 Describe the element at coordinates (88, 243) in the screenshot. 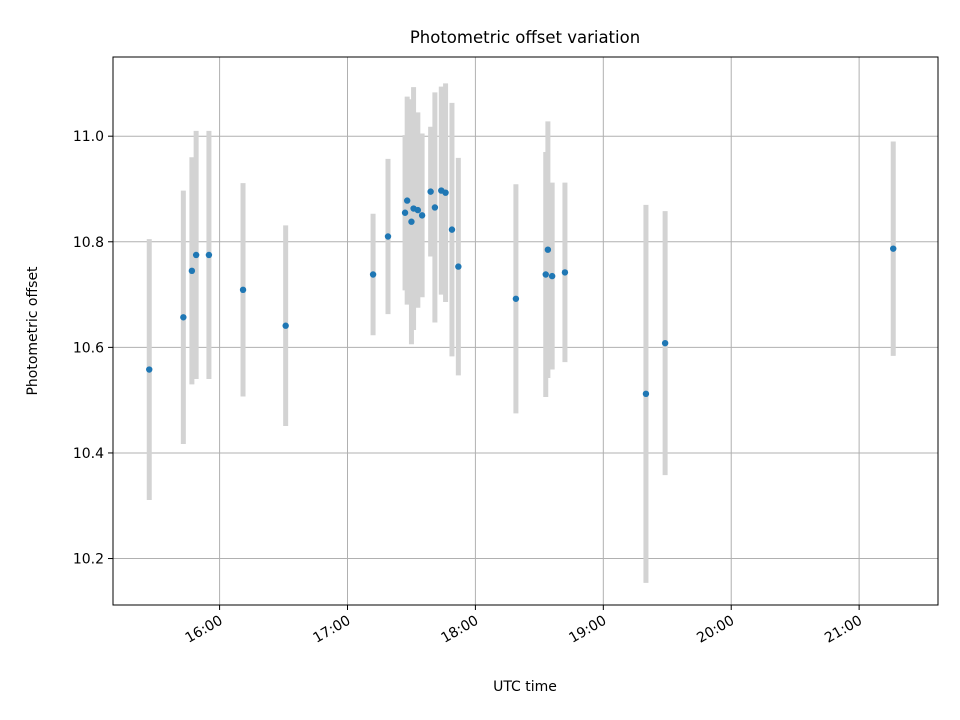

I see `y-tick-label: 10.8` at that location.